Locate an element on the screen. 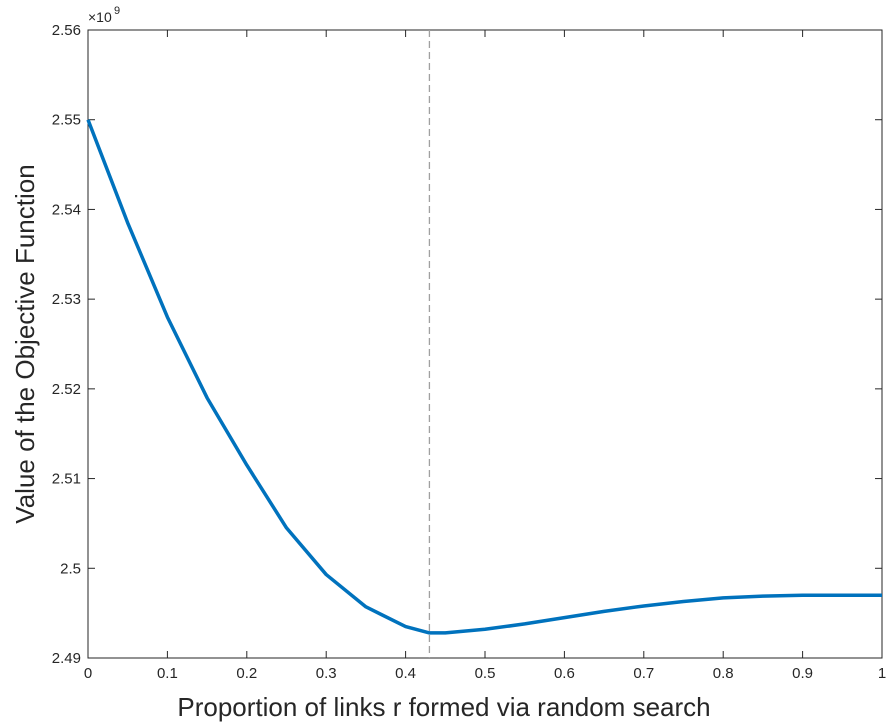 The width and height of the screenshot is (888, 726). y-tick-label: 2.56 is located at coordinates (66, 30).